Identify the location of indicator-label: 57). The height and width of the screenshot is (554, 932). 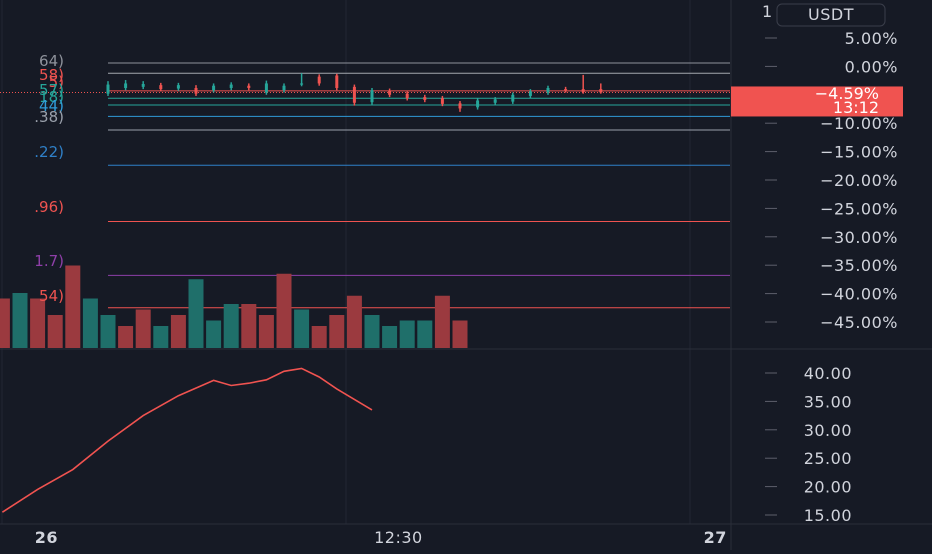
(51, 90).